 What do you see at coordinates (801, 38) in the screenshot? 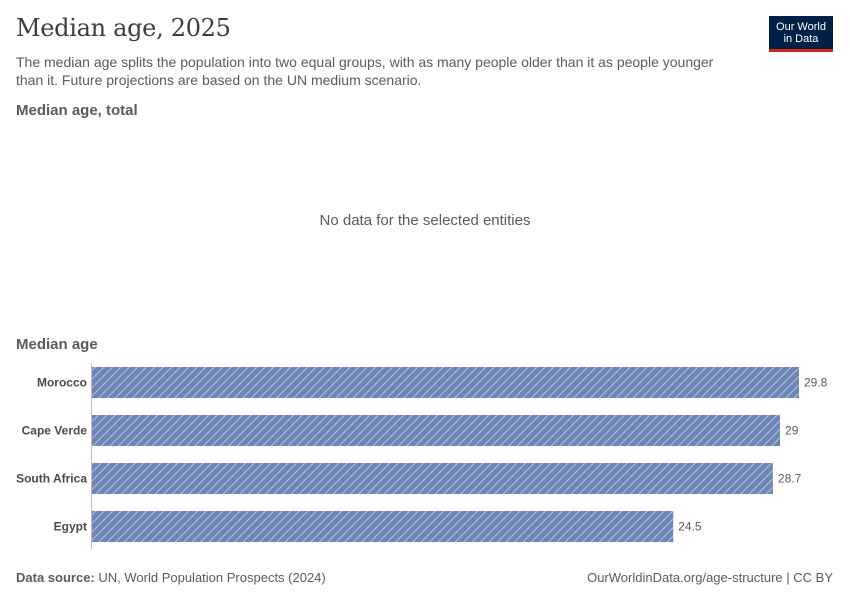
I see `logo-line-2: in Data` at bounding box center [801, 38].